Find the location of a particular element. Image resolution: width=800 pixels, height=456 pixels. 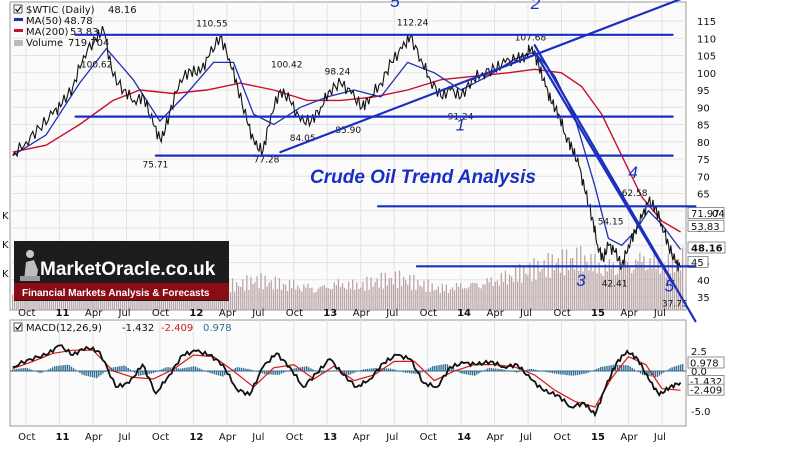

legend-symbol-value: 48.16 is located at coordinates (122, 10).